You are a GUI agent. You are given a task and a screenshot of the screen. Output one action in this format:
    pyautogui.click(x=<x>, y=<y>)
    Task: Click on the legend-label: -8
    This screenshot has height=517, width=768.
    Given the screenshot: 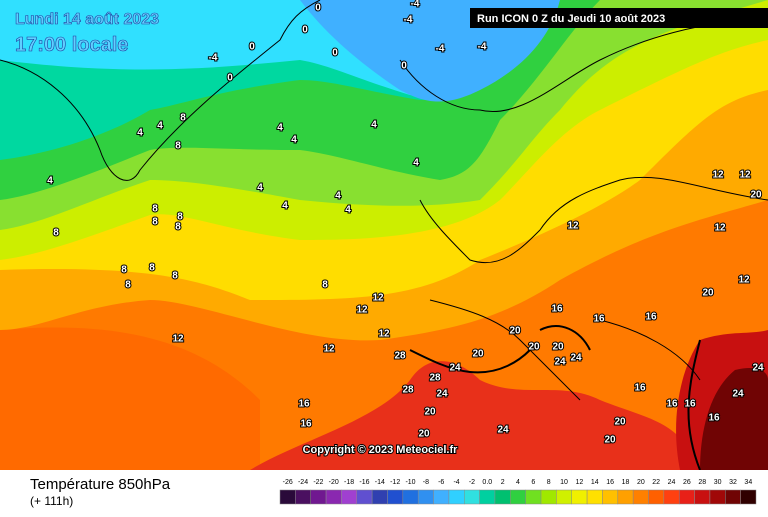 What is the action you would take?
    pyautogui.click(x=426, y=482)
    